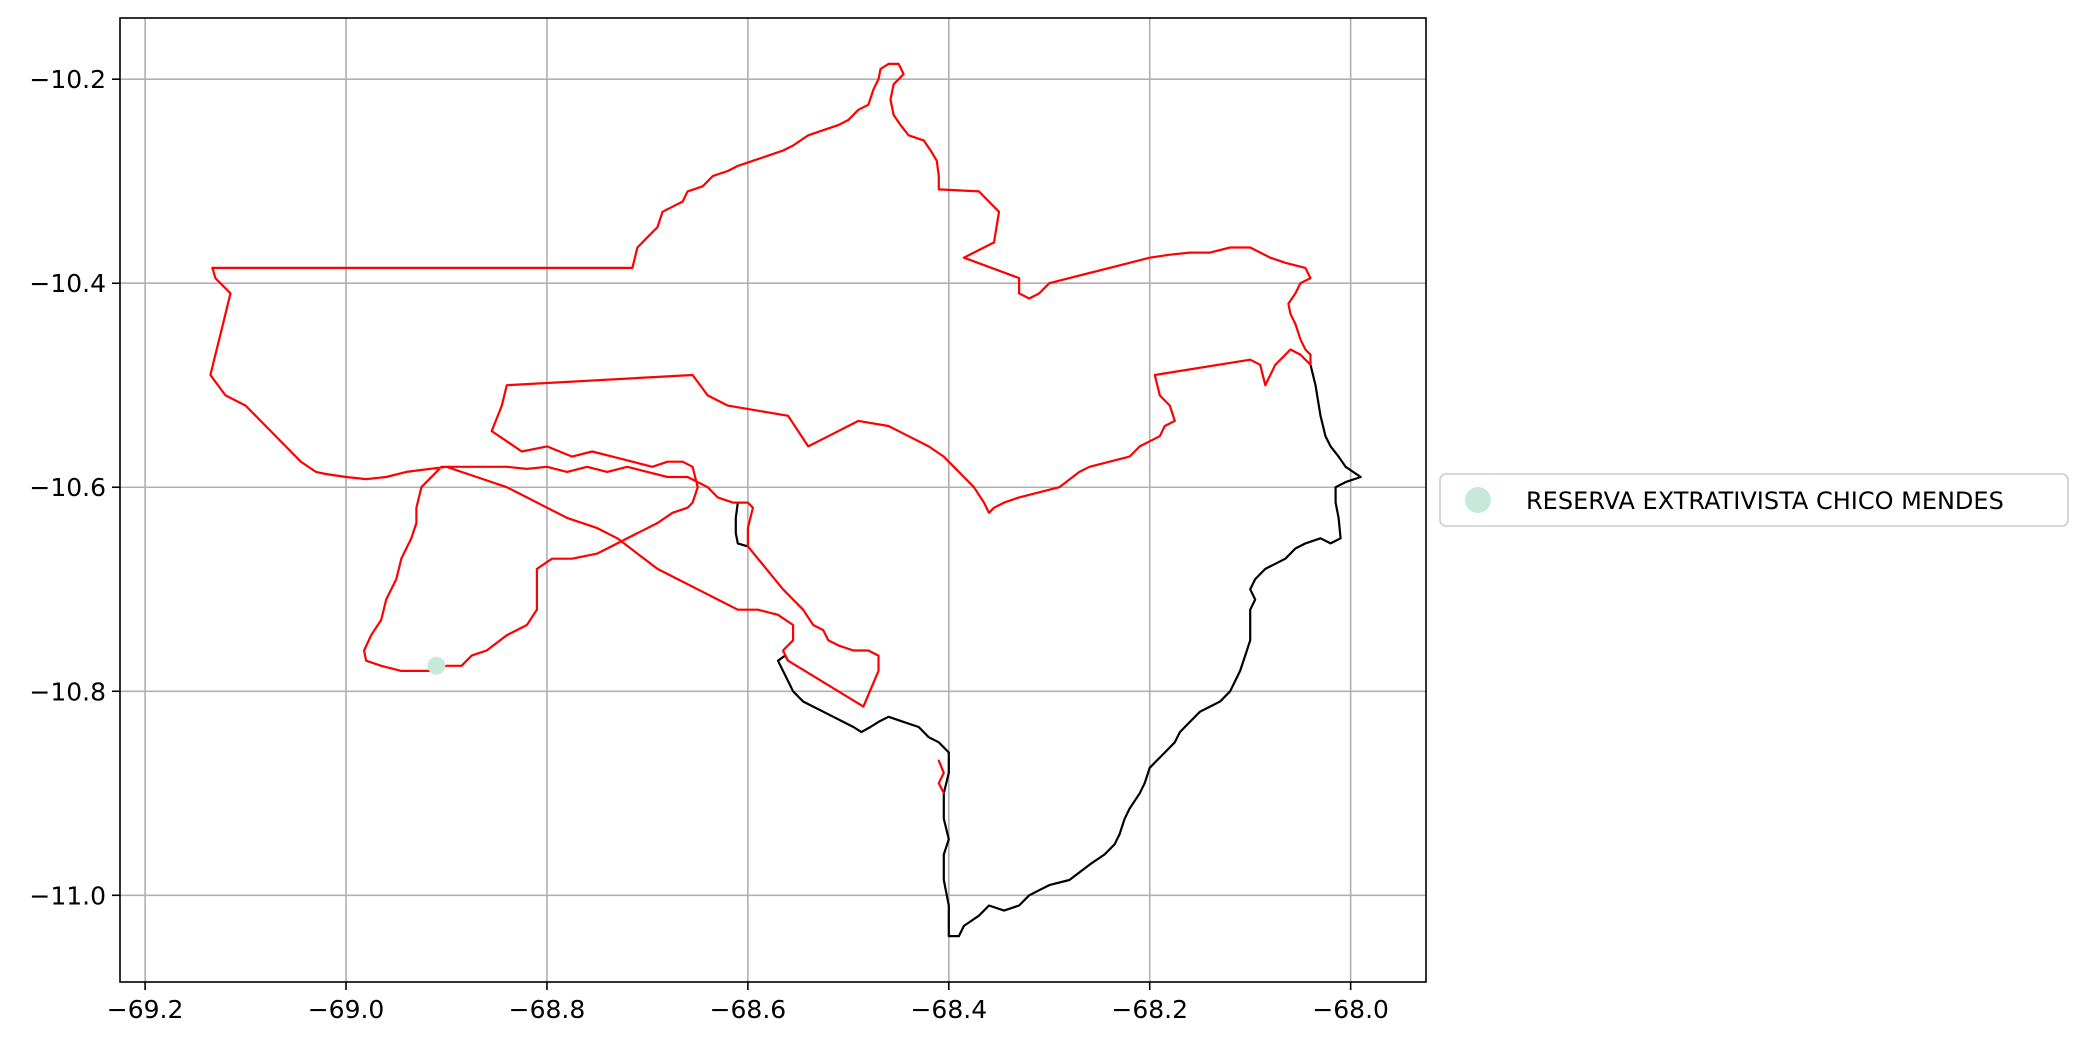 Image resolution: width=2084 pixels, height=1044 pixels. Describe the element at coordinates (145, 1009) in the screenshot. I see `x-tick-label: −69.2` at that location.